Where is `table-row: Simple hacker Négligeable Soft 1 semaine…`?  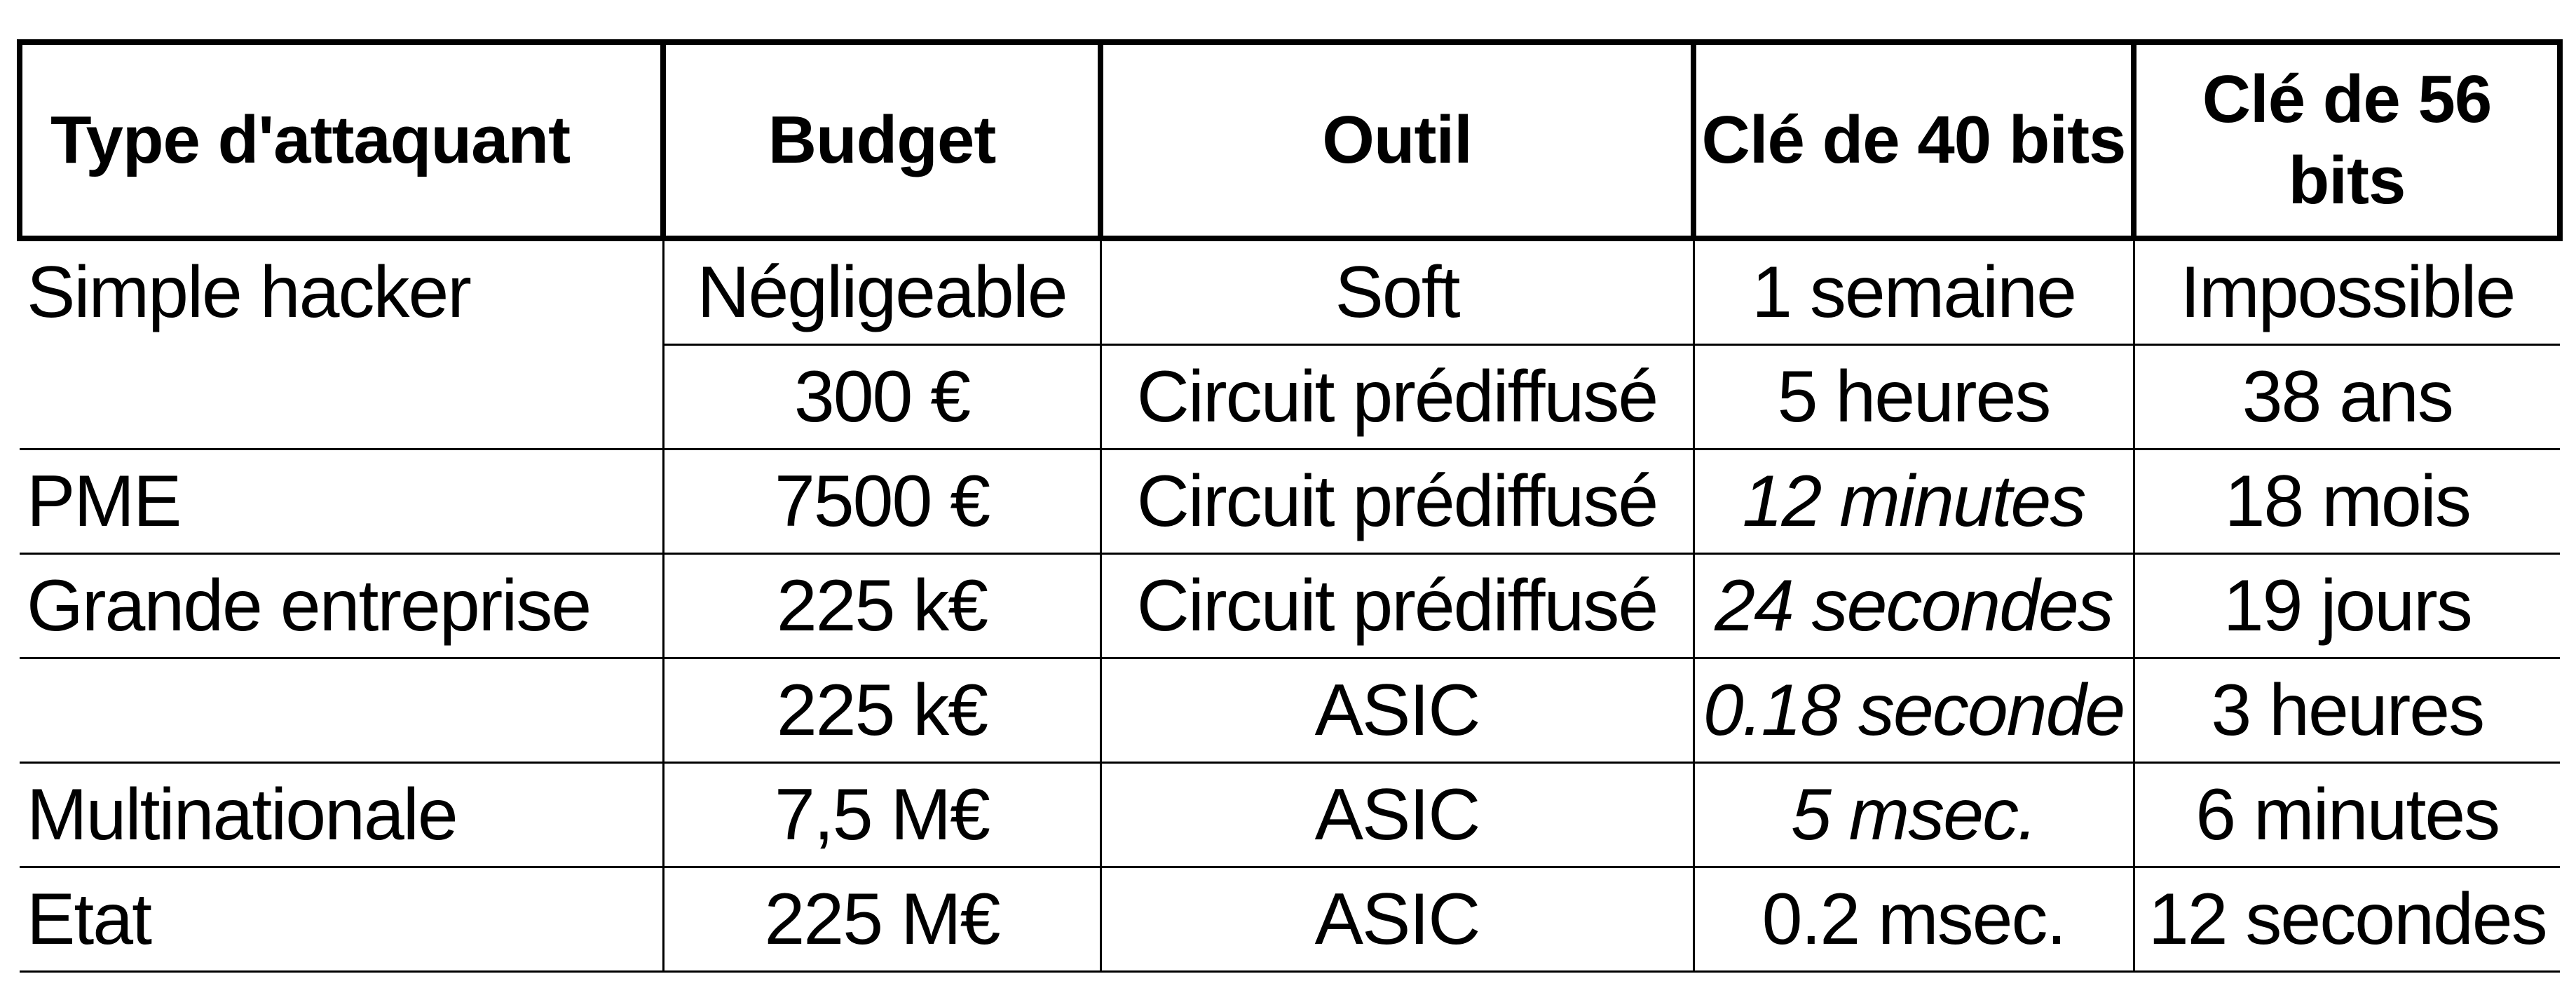 table-row: Simple hacker Négligeable Soft 1 semaine… is located at coordinates (1290, 291).